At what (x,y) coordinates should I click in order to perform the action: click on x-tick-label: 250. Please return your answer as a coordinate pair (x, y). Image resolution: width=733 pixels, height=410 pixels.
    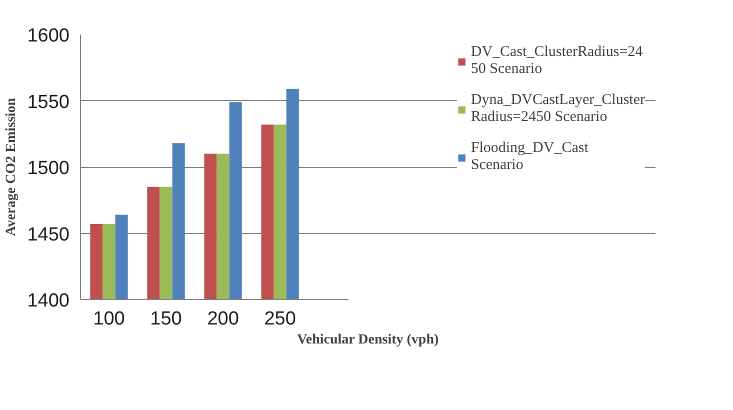
    Looking at the image, I should click on (280, 319).